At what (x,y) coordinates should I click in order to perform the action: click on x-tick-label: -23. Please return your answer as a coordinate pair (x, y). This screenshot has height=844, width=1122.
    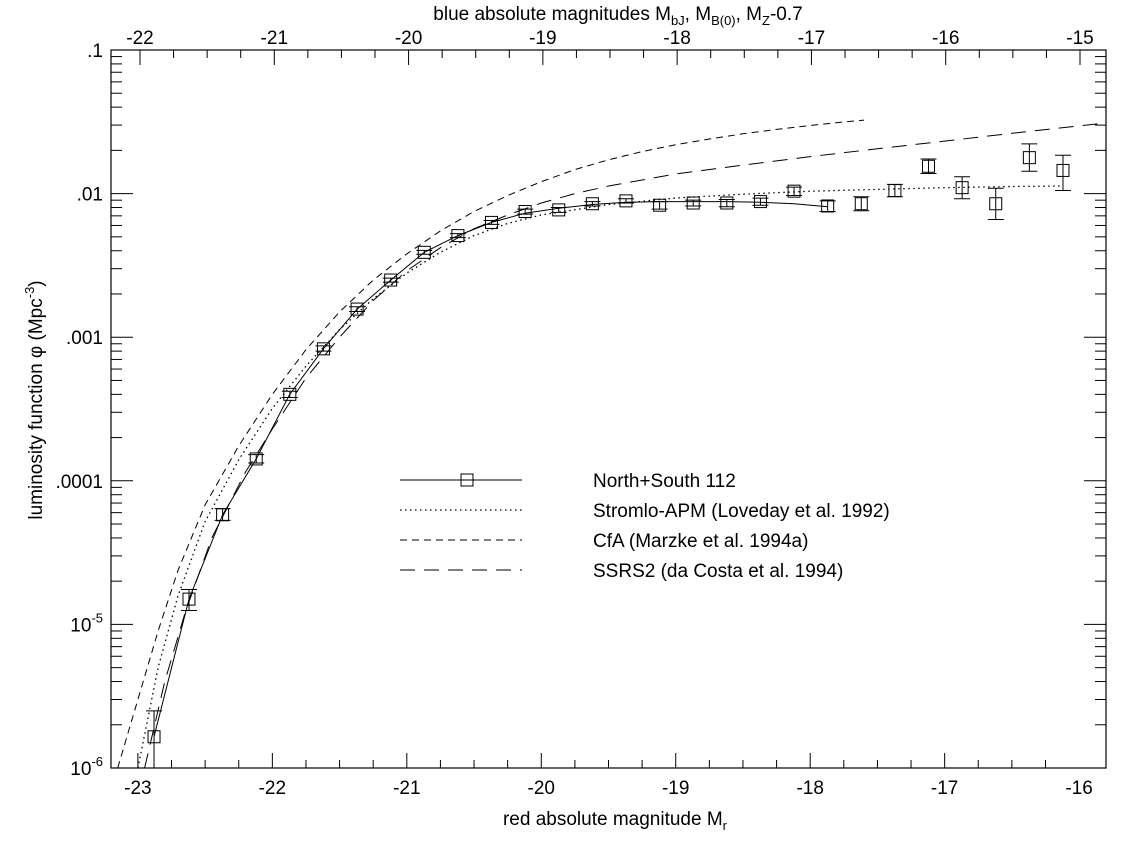
    Looking at the image, I should click on (137, 788).